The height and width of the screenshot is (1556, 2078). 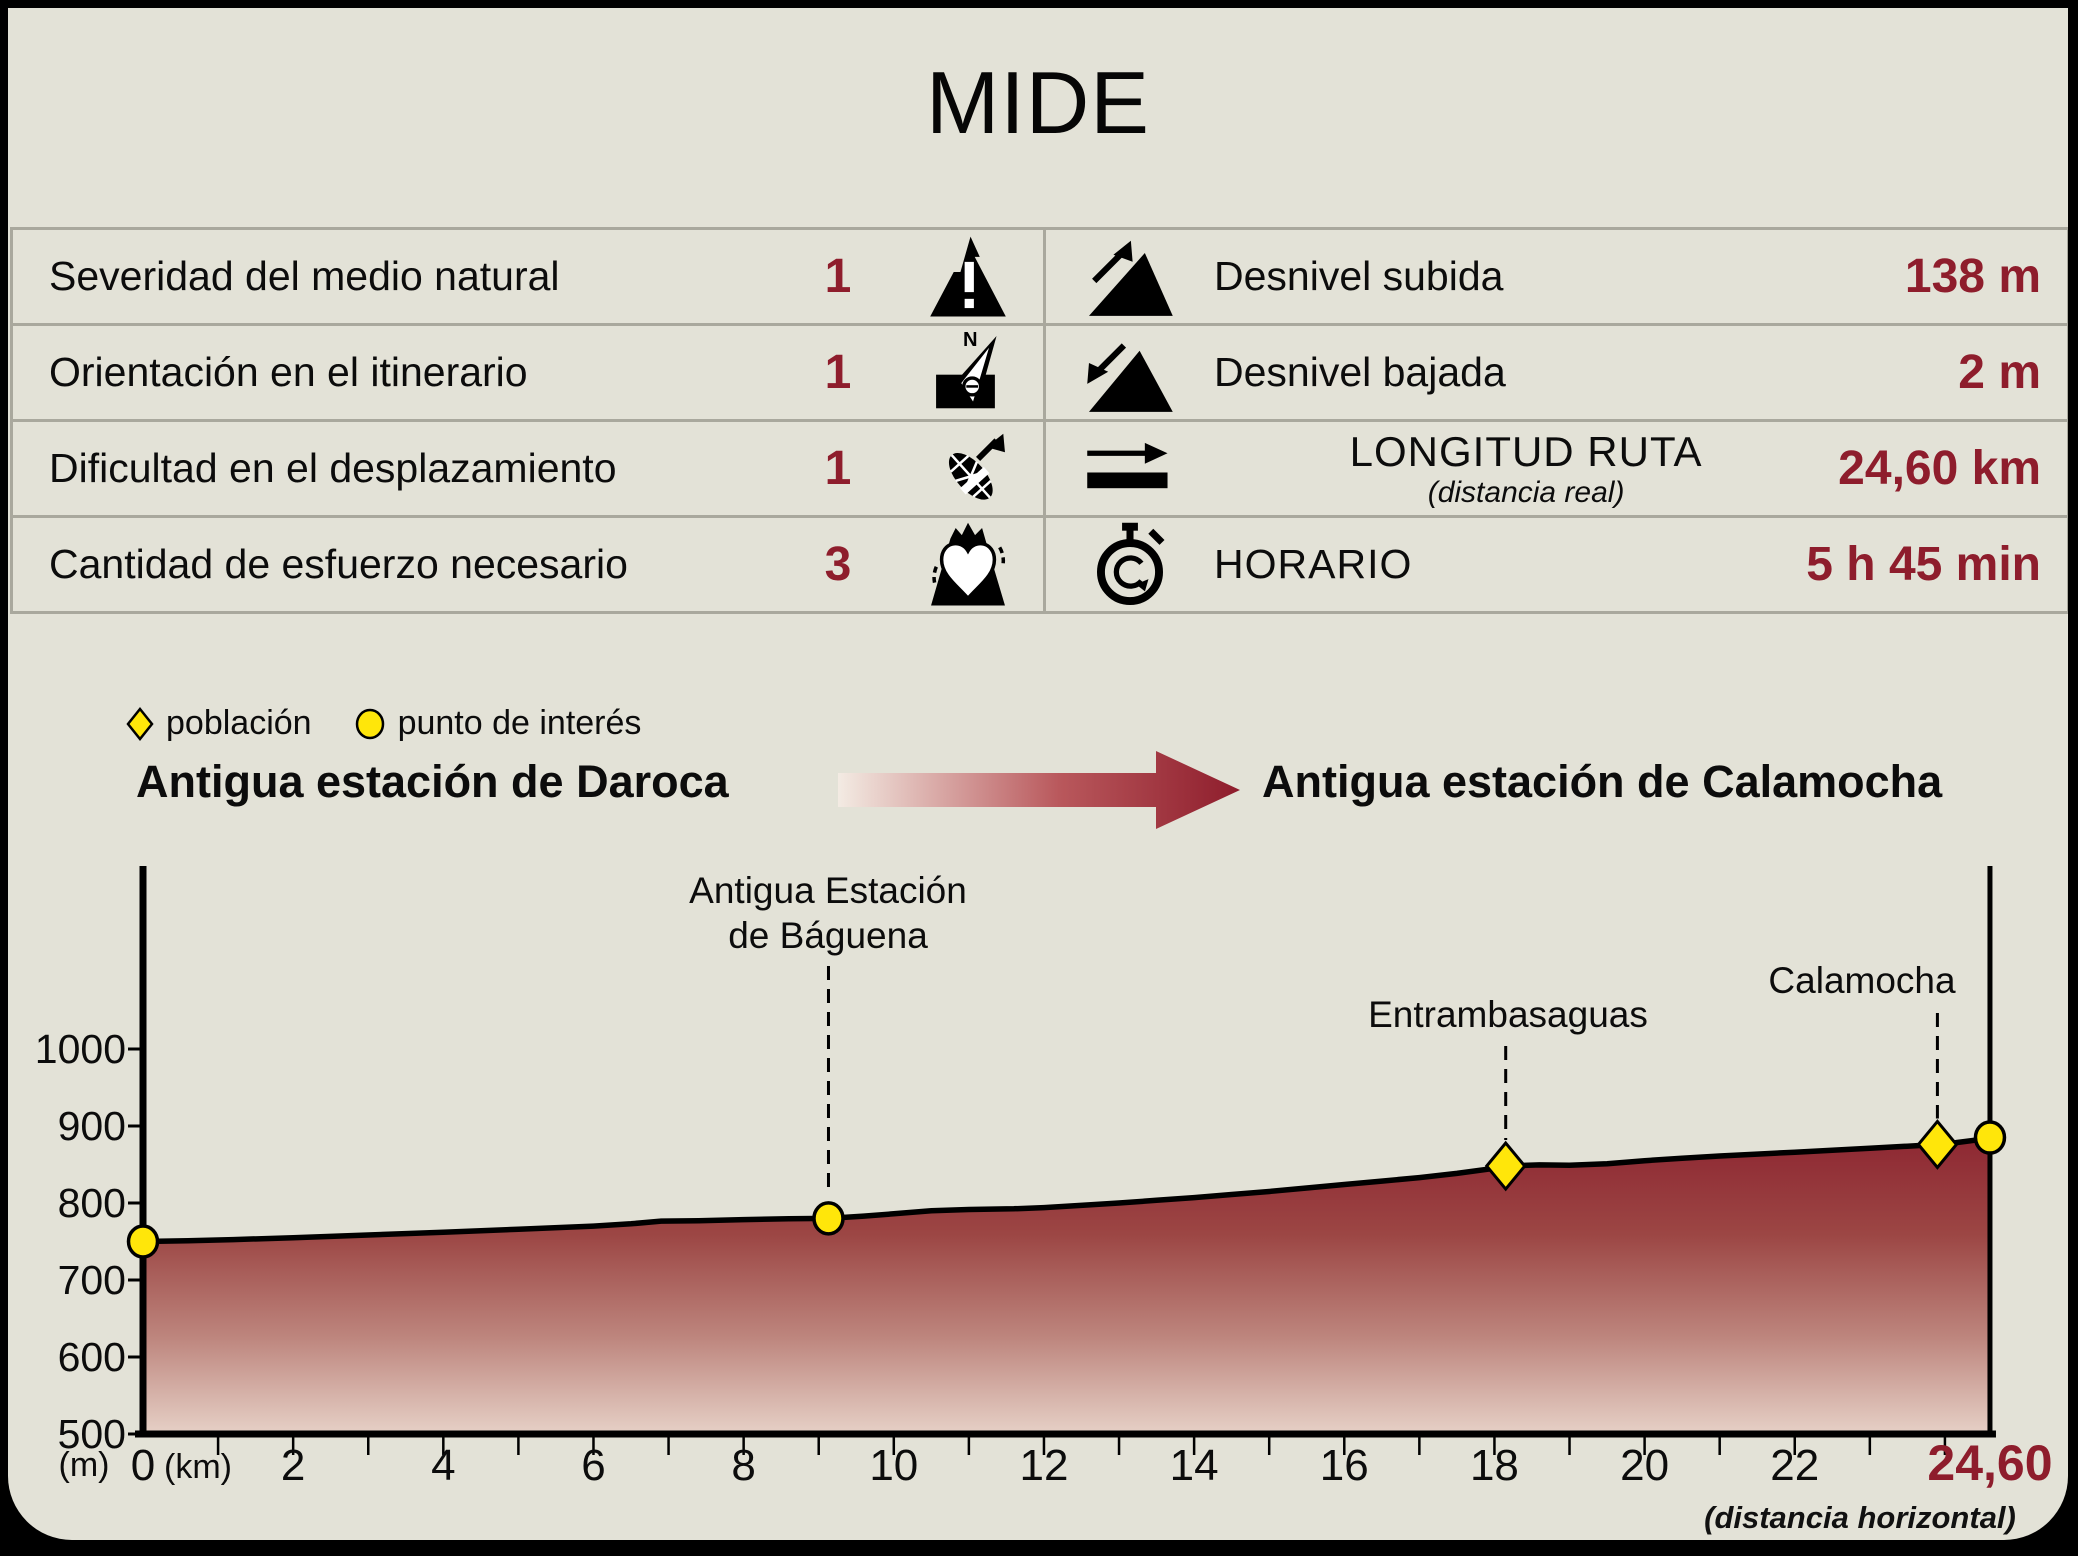 What do you see at coordinates (140, 723) in the screenshot?
I see `population-diamond-icon` at bounding box center [140, 723].